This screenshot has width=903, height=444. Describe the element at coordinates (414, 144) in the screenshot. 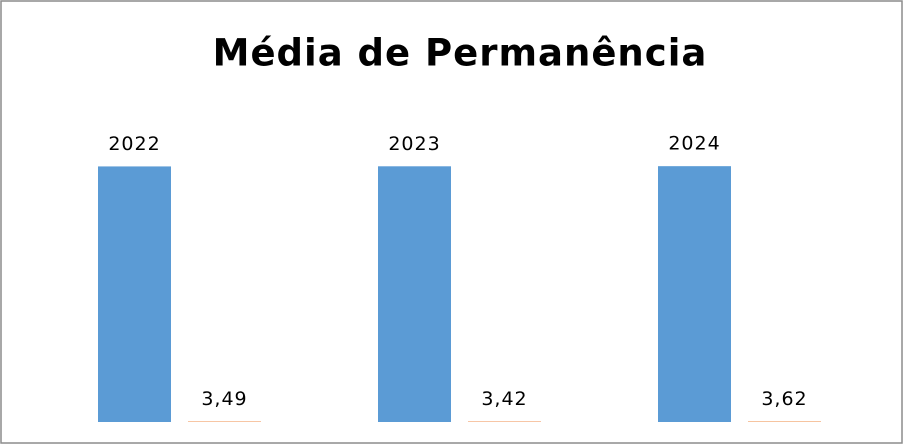

I see `data-label: 2023` at that location.